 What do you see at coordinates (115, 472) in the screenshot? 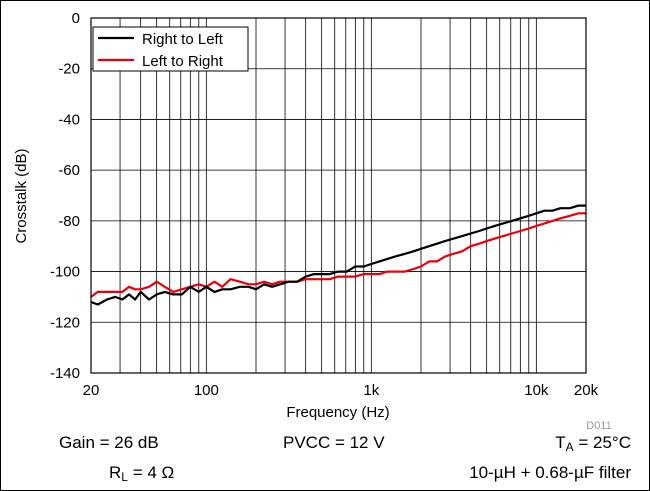
I see `rl-prefix: R` at bounding box center [115, 472].